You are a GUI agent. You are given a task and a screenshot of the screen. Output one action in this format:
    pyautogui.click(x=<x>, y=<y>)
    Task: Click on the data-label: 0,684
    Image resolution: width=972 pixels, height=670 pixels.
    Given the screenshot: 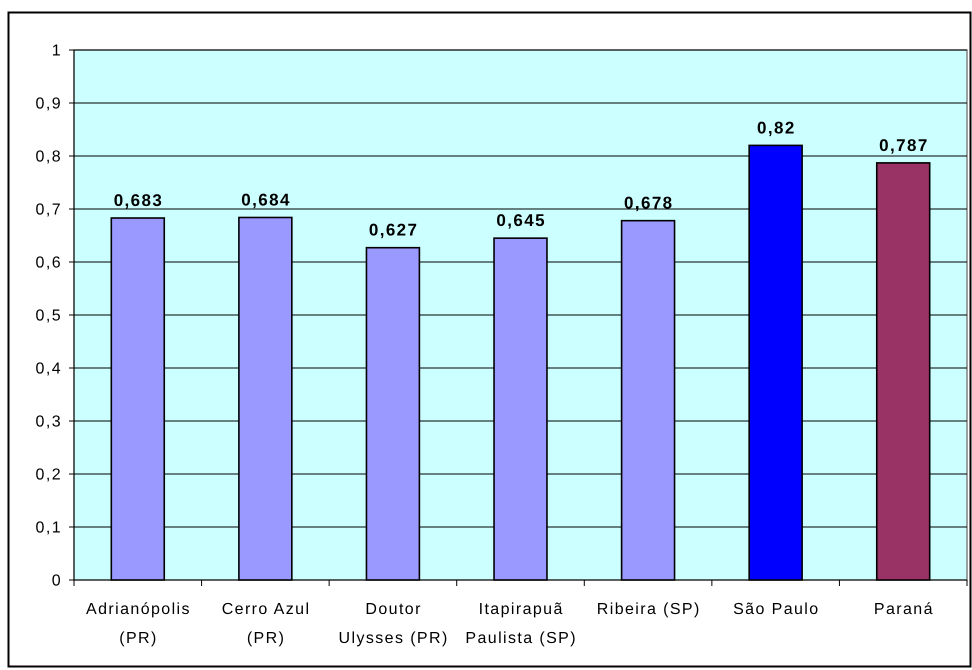 What is the action you would take?
    pyautogui.click(x=266, y=200)
    